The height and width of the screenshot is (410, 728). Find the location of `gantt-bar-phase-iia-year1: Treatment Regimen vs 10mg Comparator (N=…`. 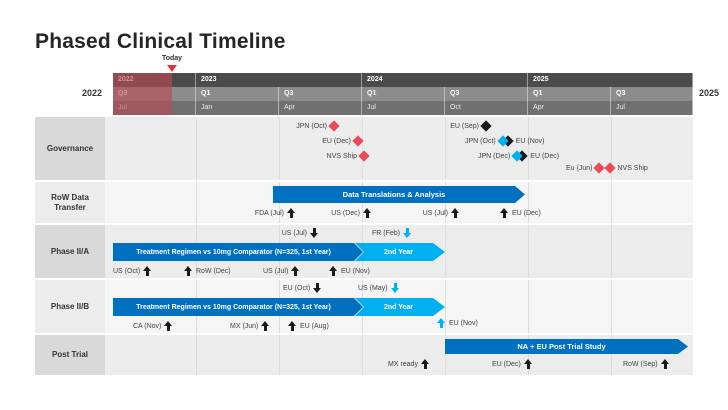

gantt-bar-phase-iia-year1: Treatment Regimen vs 10mg Comparator (N=… is located at coordinates (238, 252).